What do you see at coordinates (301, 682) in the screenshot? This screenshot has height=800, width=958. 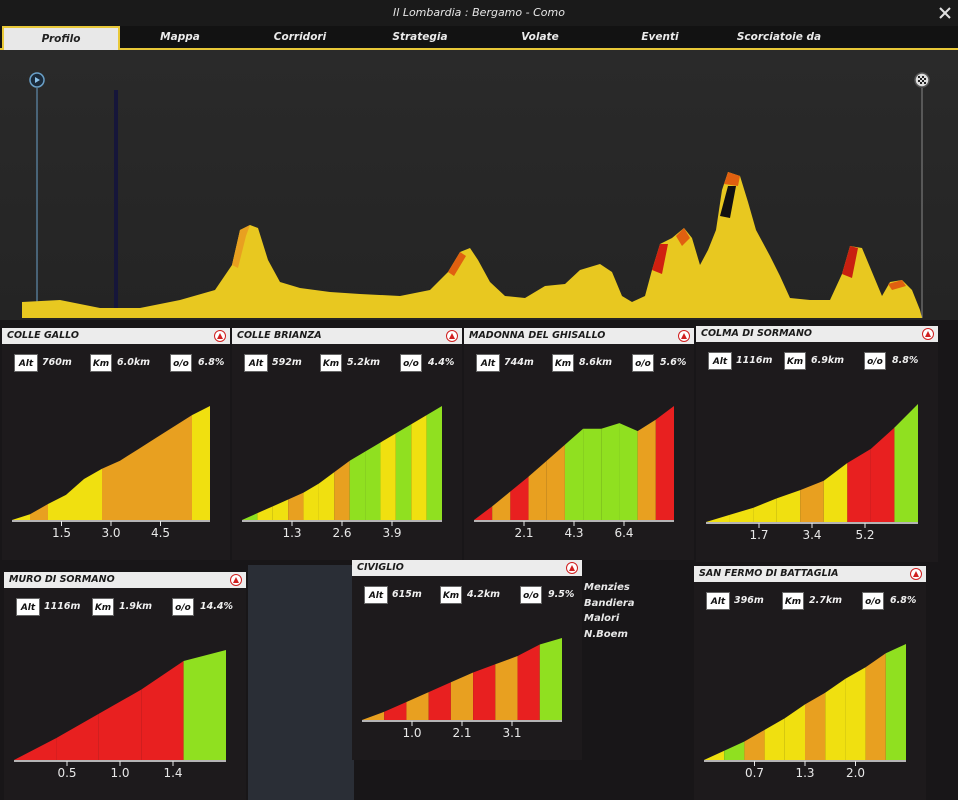 I see `background-photo-riders` at bounding box center [301, 682].